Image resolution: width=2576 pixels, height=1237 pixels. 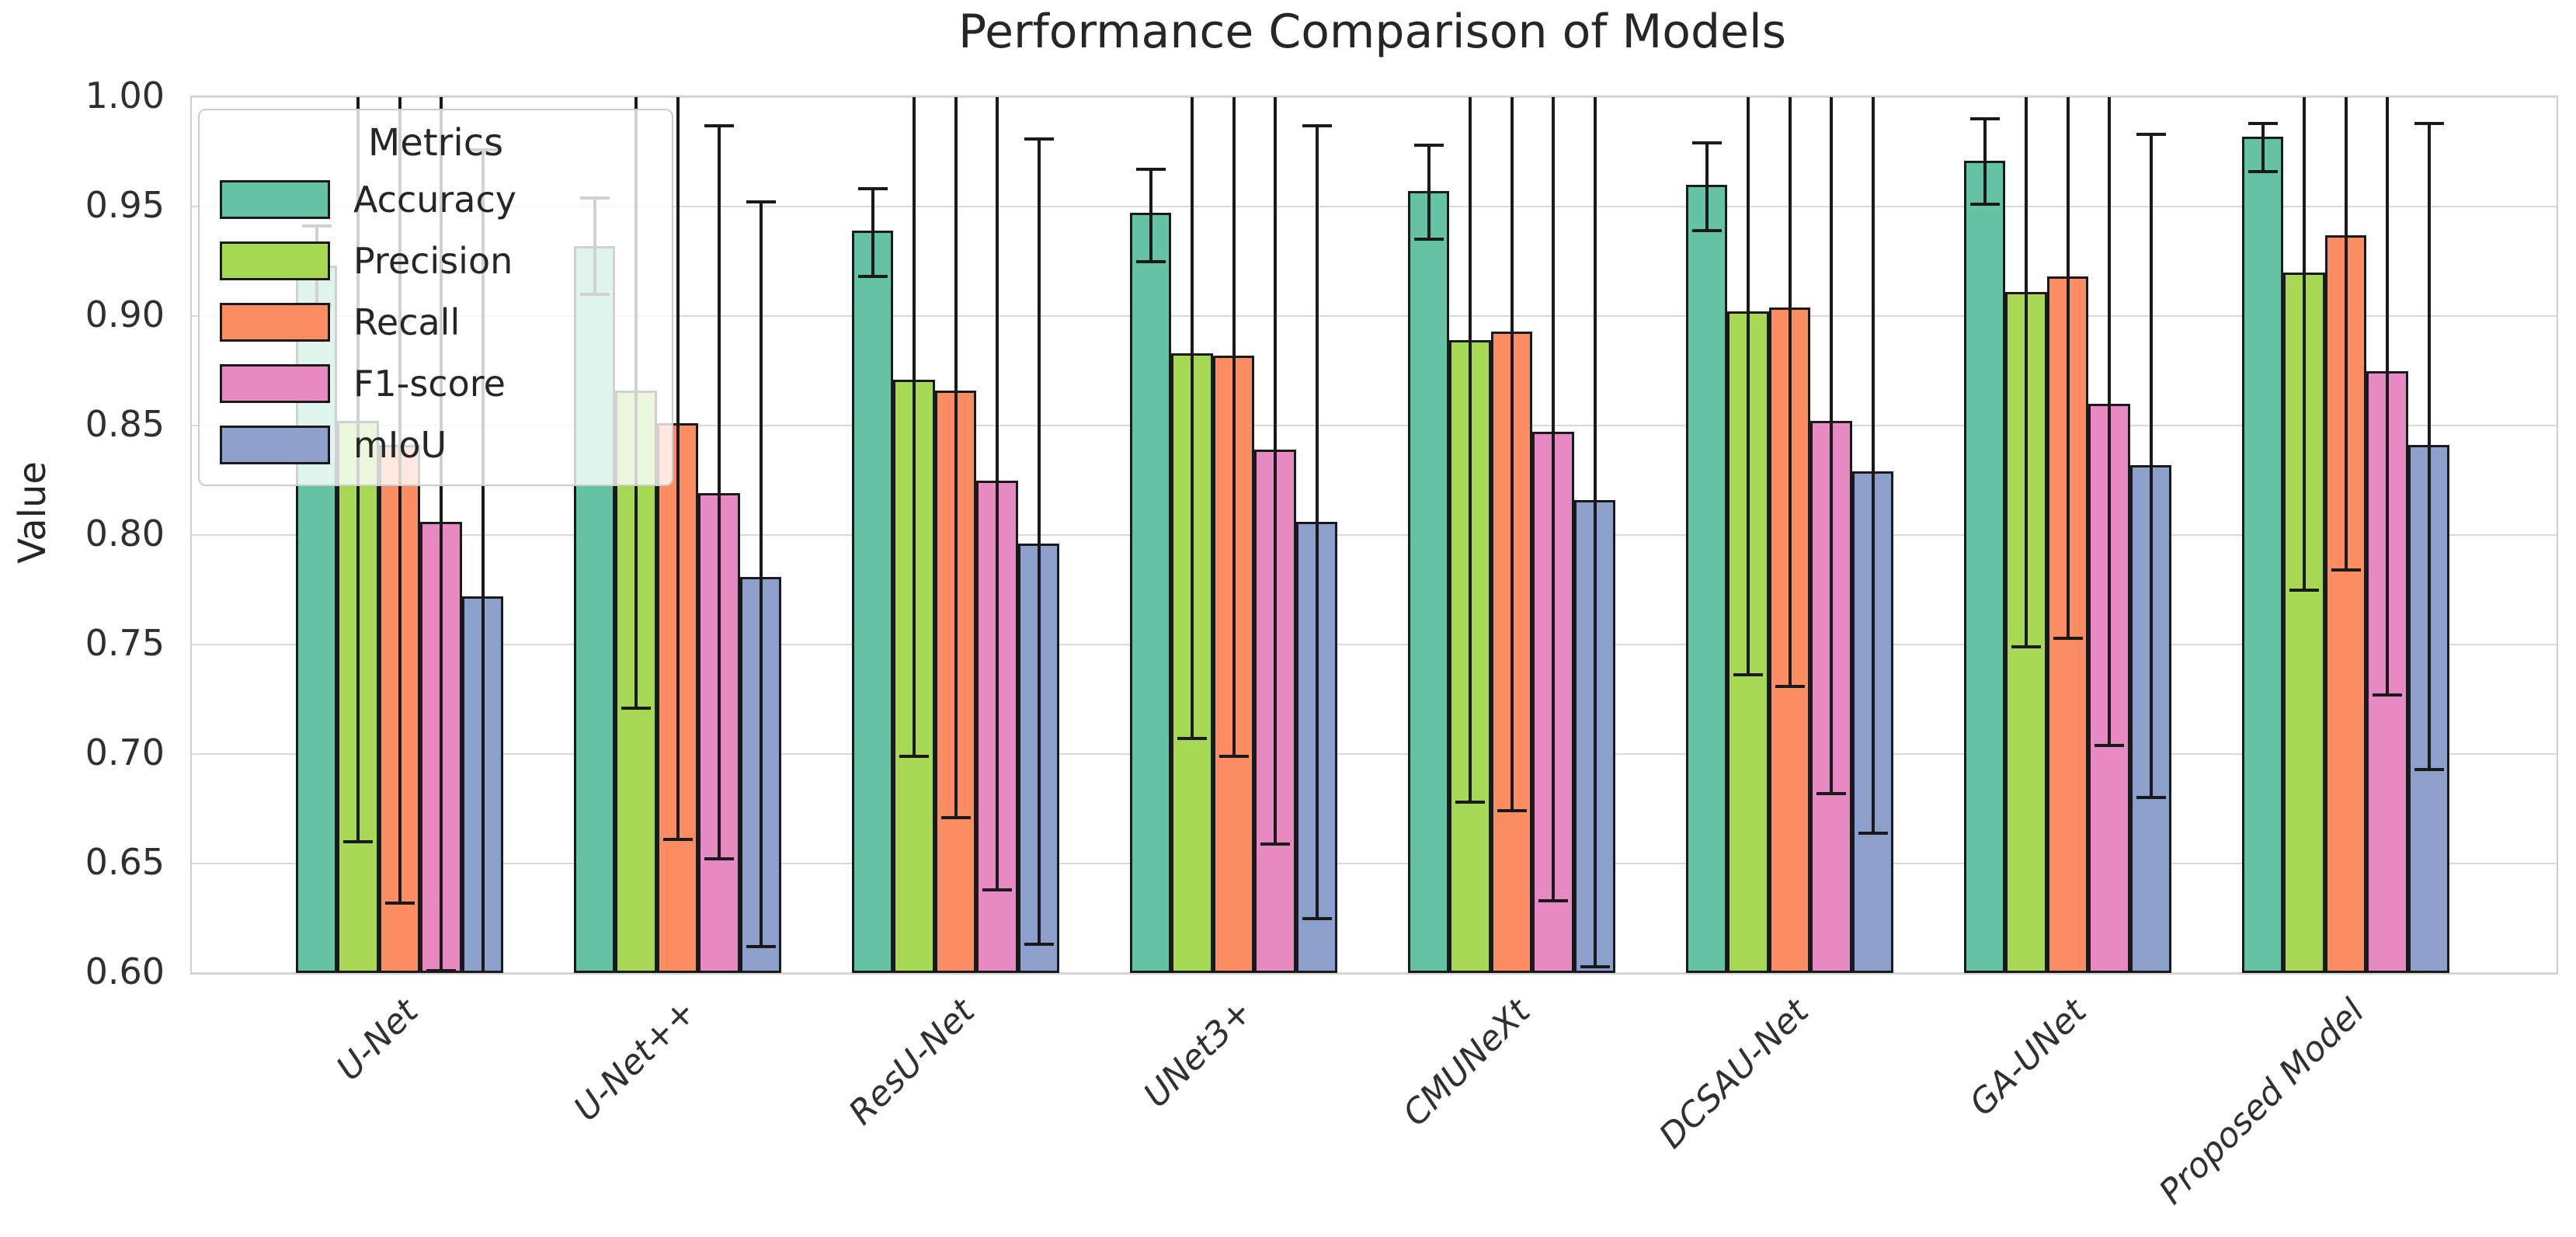 What do you see at coordinates (125, 533) in the screenshot?
I see `y-tick-label: 0.80` at bounding box center [125, 533].